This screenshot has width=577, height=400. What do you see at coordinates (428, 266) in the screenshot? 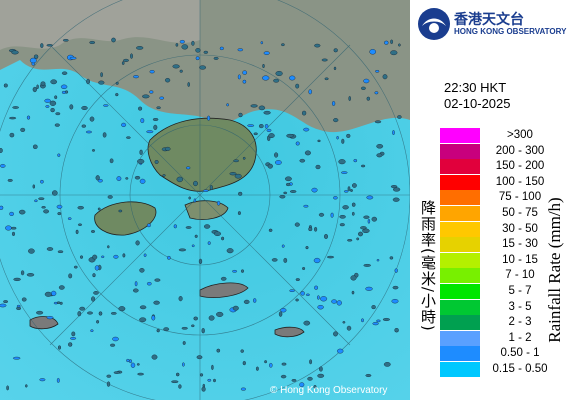
I see `legend-title-zh: 降雨率(毫米/小時)` at bounding box center [428, 266].